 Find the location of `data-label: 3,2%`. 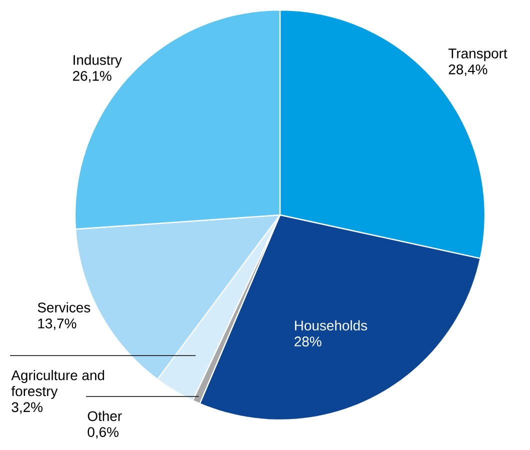

data-label: 3,2% is located at coordinates (27, 408).